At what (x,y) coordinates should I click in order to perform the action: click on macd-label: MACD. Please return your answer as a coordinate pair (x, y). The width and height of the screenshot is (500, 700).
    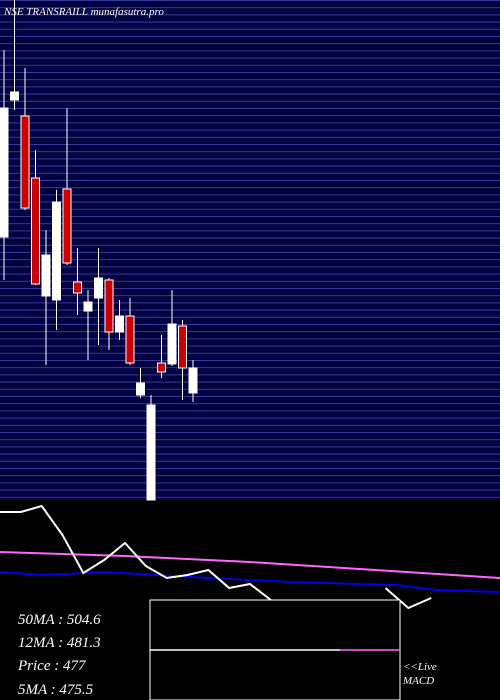
    Looking at the image, I should click on (418, 681).